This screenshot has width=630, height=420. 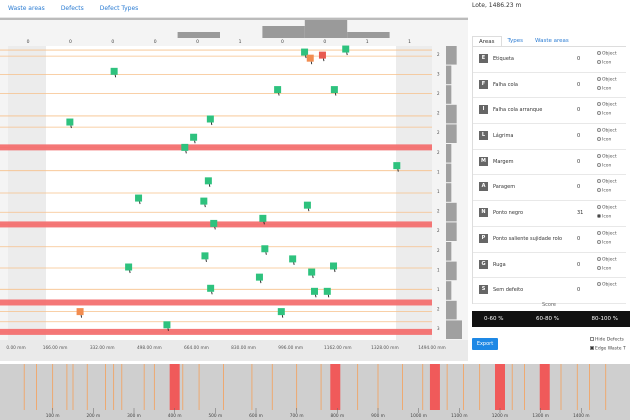 I want to click on hide-defects-toggle: Hide Defects, so click(x=607, y=340).